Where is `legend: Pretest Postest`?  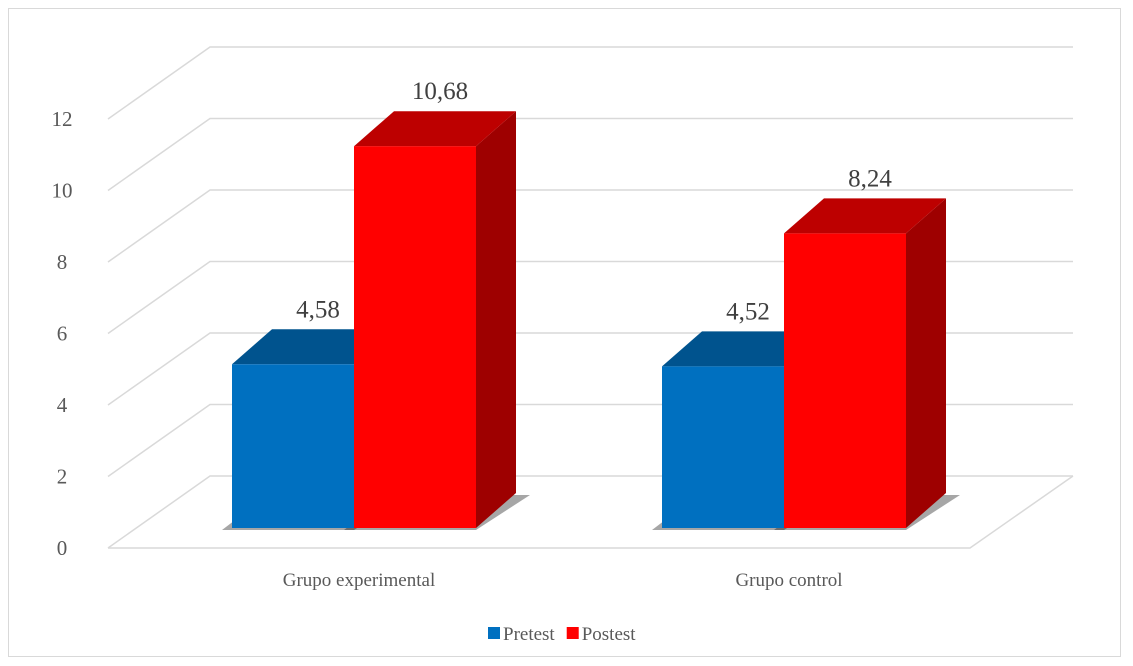 legend: Pretest Postest is located at coordinates (562, 634).